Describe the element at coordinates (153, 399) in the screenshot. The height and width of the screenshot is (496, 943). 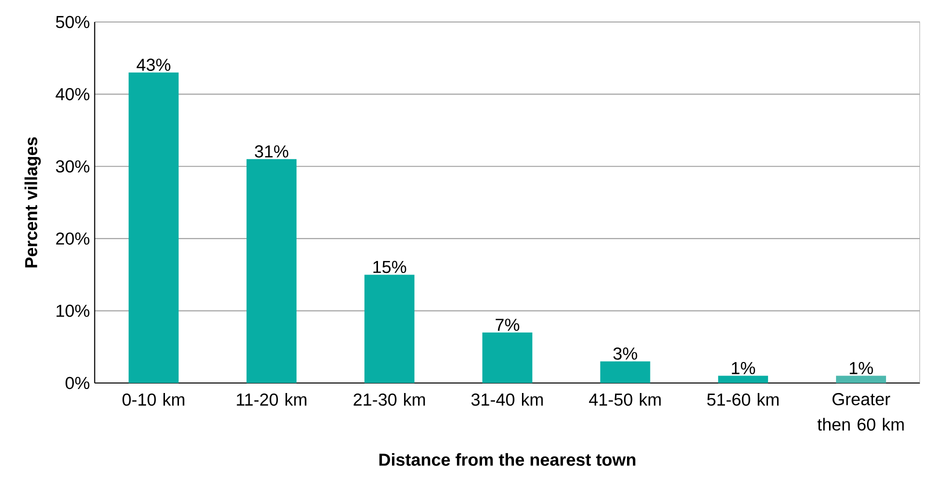
I see `x-tick-label: 0-10 km` at that location.